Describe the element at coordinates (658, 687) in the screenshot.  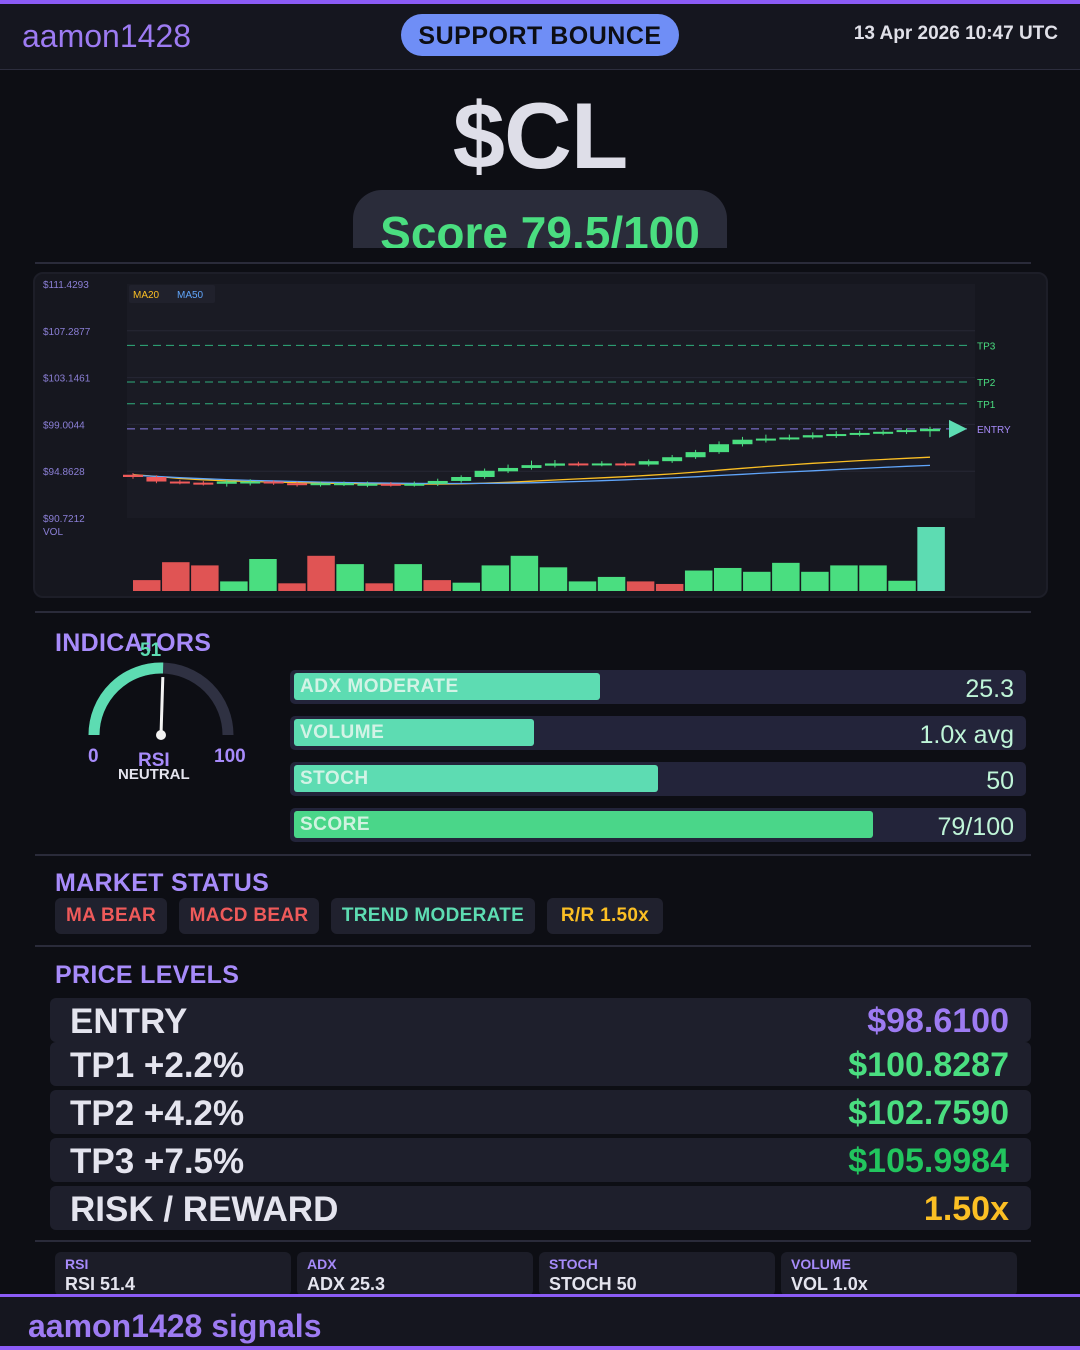
I see `indicator-bar: ADX MODERATE 25.3` at that location.